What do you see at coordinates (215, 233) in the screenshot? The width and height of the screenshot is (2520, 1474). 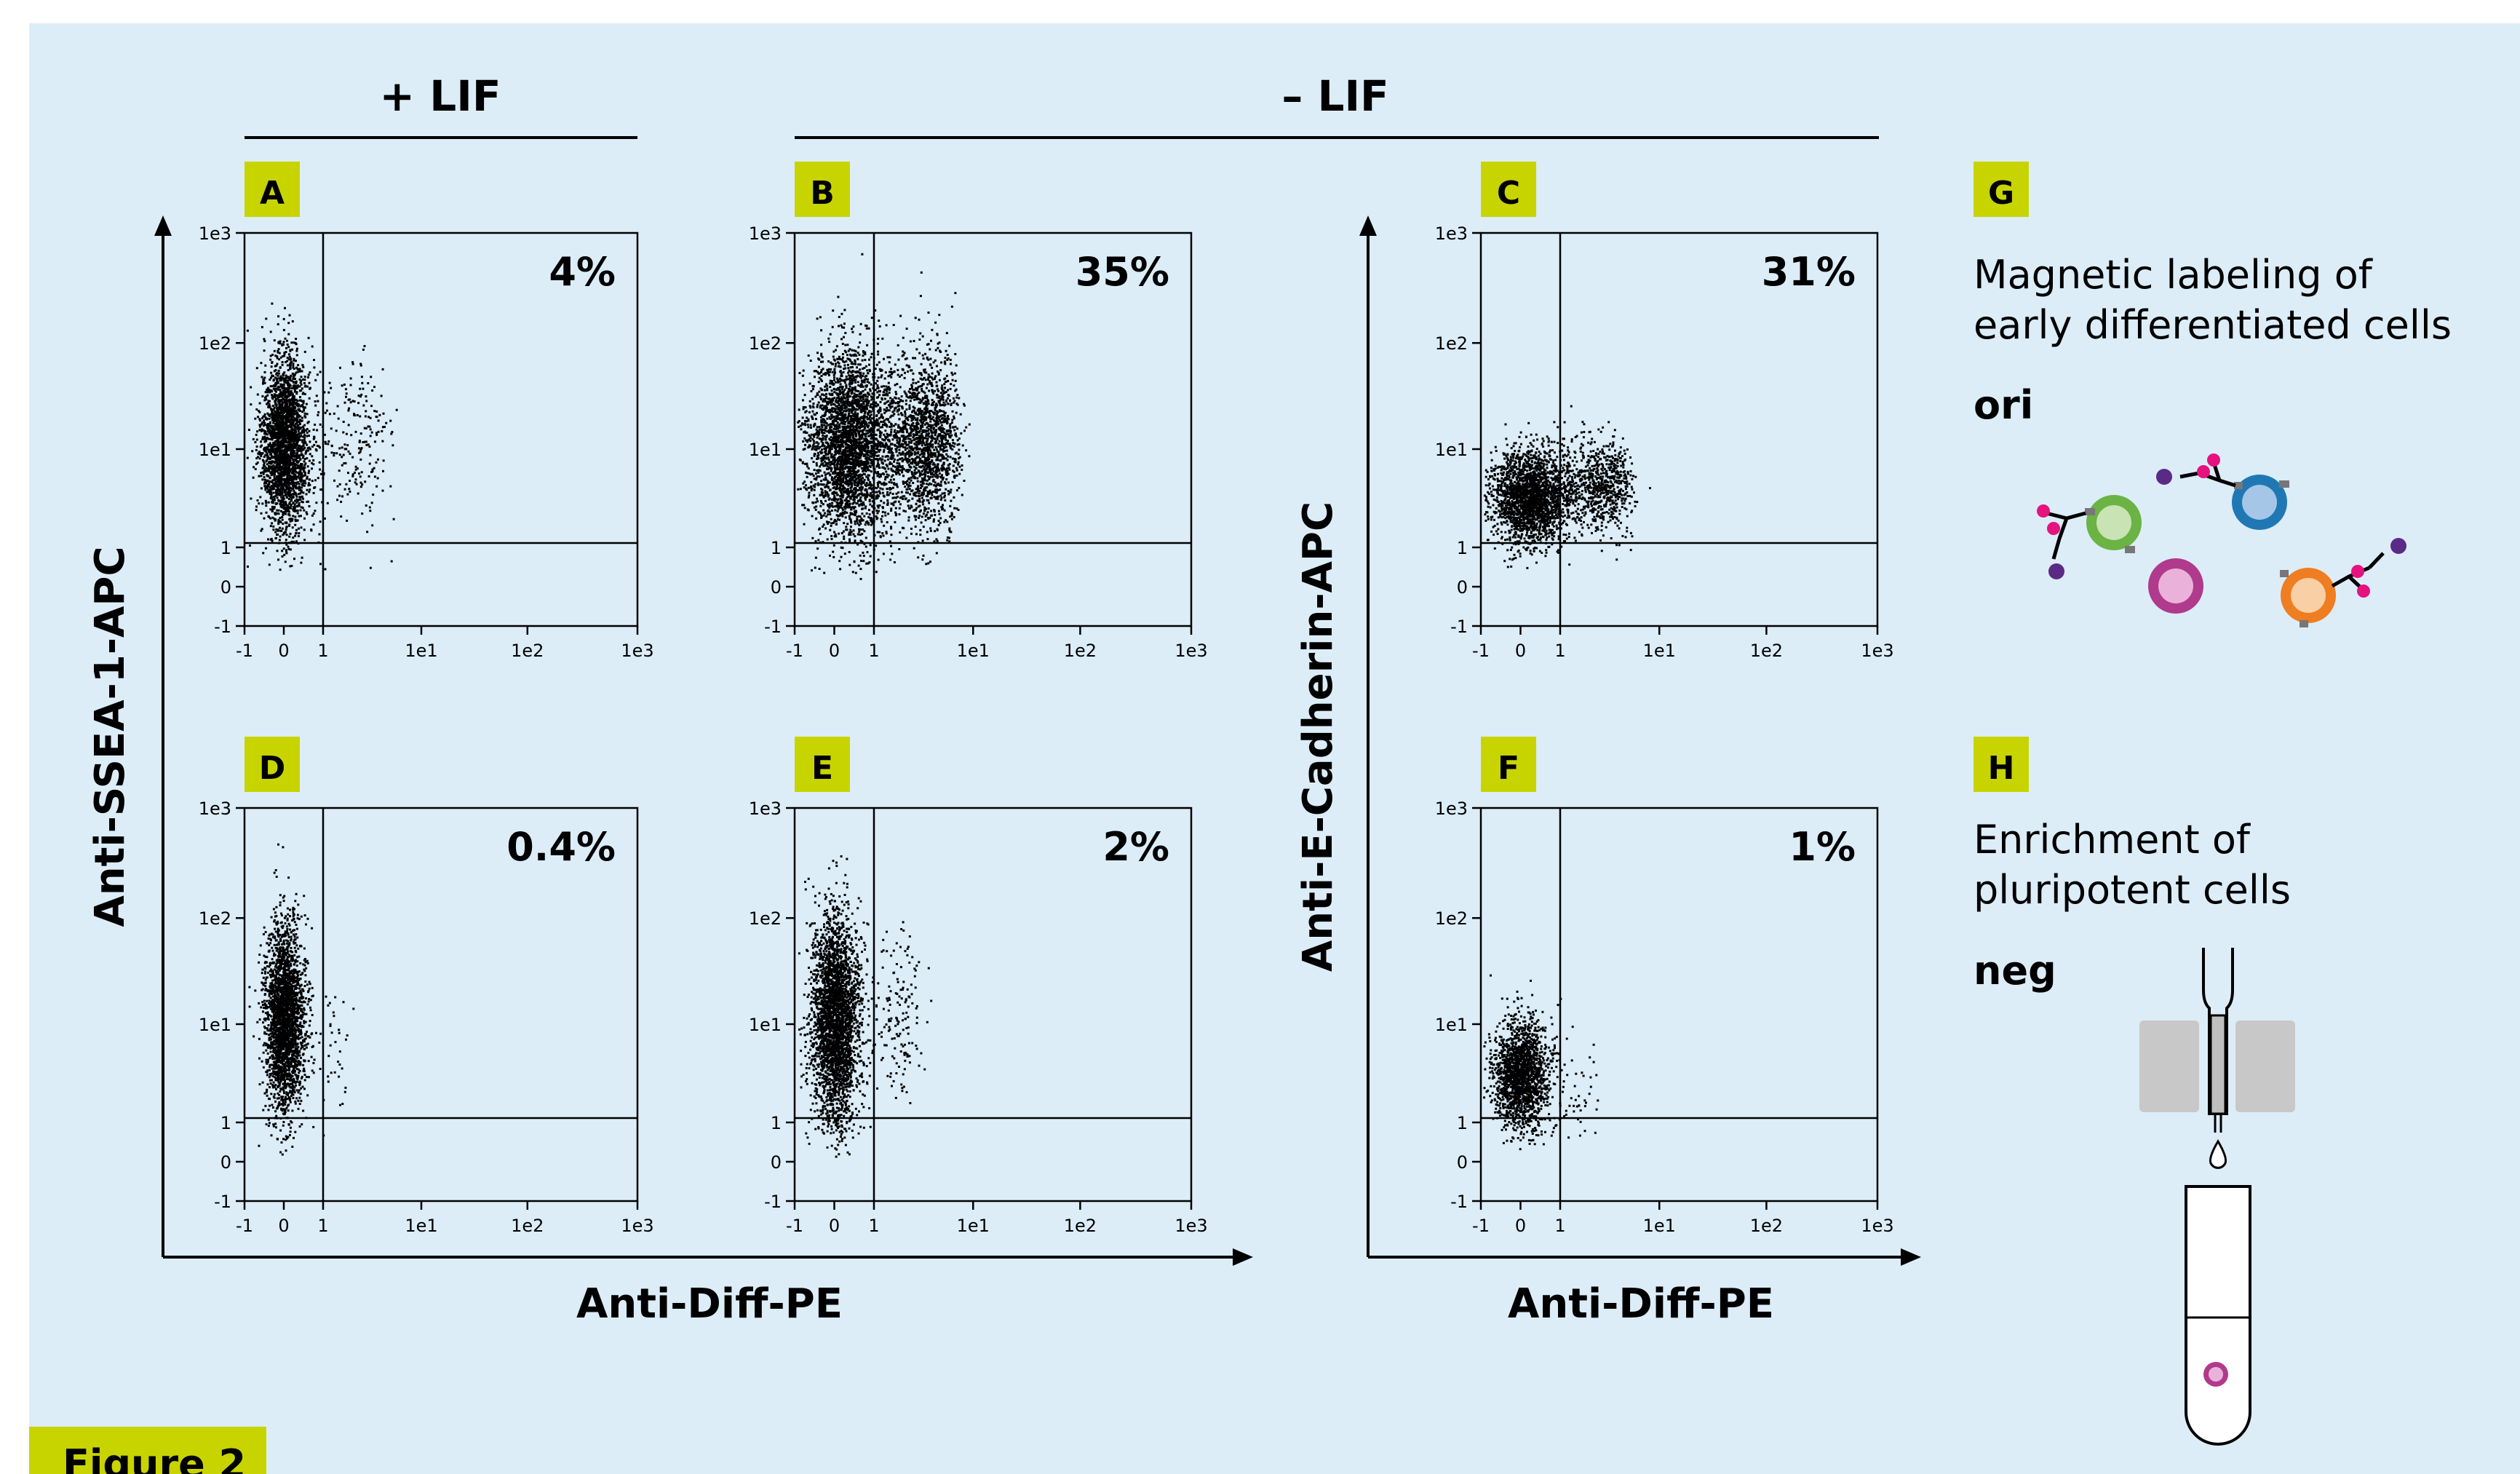 I see `y-tick-label: 1e3` at bounding box center [215, 233].